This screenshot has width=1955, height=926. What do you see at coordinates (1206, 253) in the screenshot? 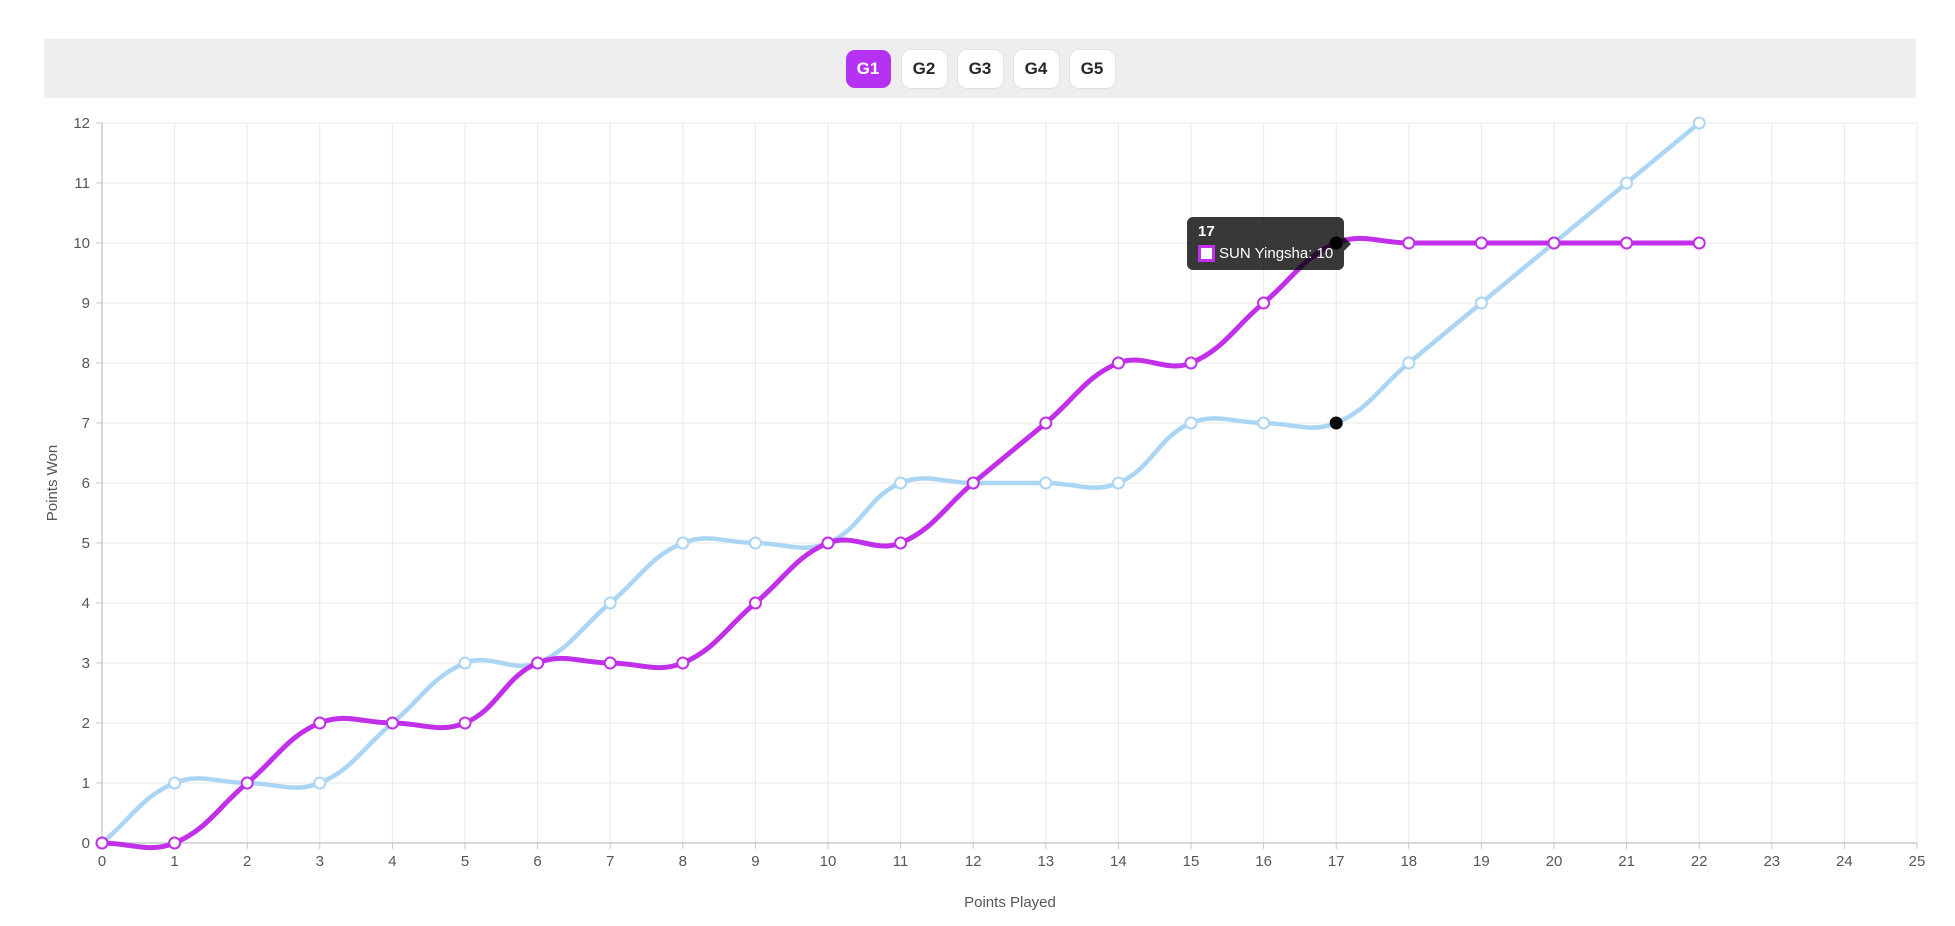
I see `series-color-swatch` at bounding box center [1206, 253].